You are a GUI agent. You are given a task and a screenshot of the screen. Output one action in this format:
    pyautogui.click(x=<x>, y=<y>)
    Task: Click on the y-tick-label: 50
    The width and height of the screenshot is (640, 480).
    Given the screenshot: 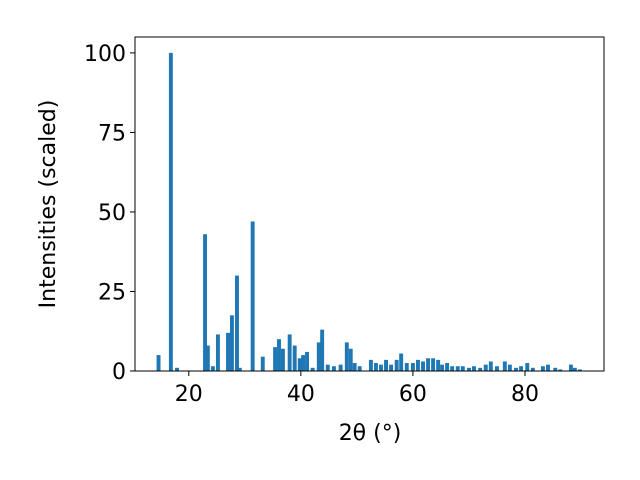 What is the action you would take?
    pyautogui.click(x=112, y=213)
    